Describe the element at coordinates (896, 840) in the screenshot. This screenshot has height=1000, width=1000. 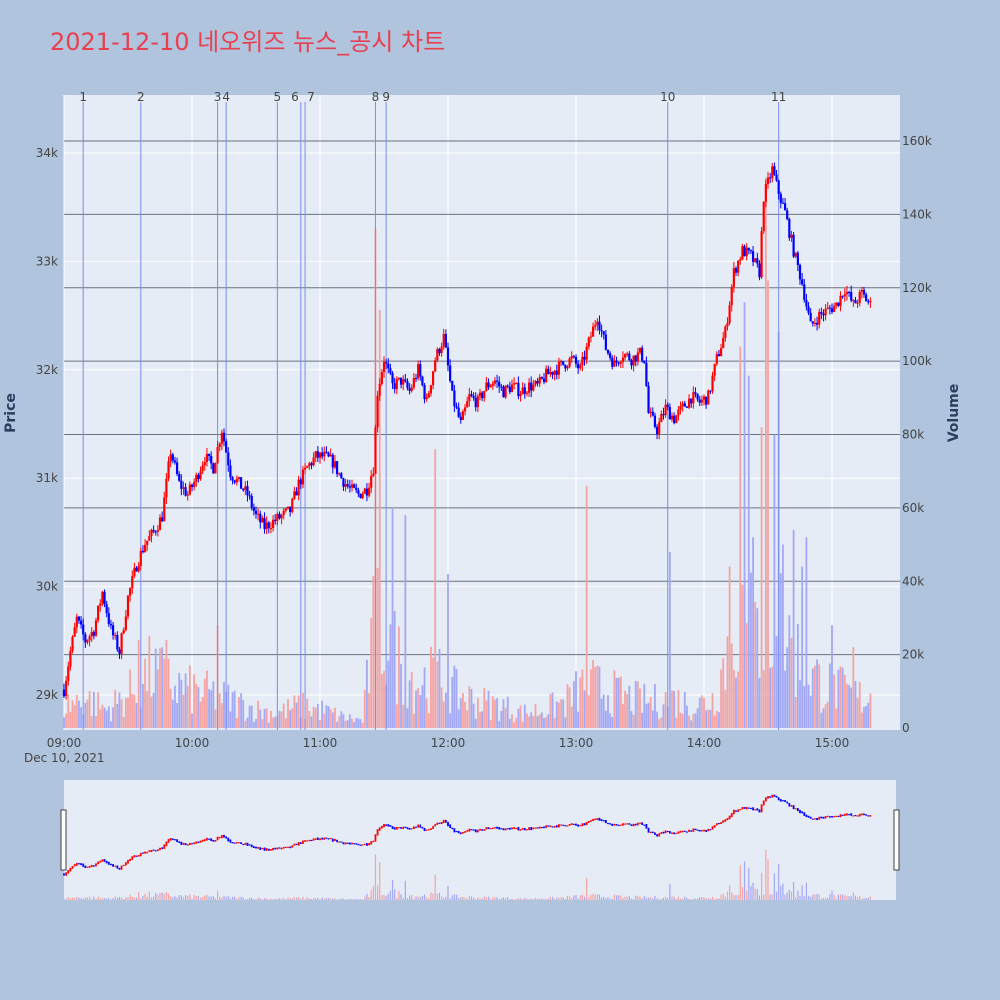
I see `range-slider-right-handle` at that location.